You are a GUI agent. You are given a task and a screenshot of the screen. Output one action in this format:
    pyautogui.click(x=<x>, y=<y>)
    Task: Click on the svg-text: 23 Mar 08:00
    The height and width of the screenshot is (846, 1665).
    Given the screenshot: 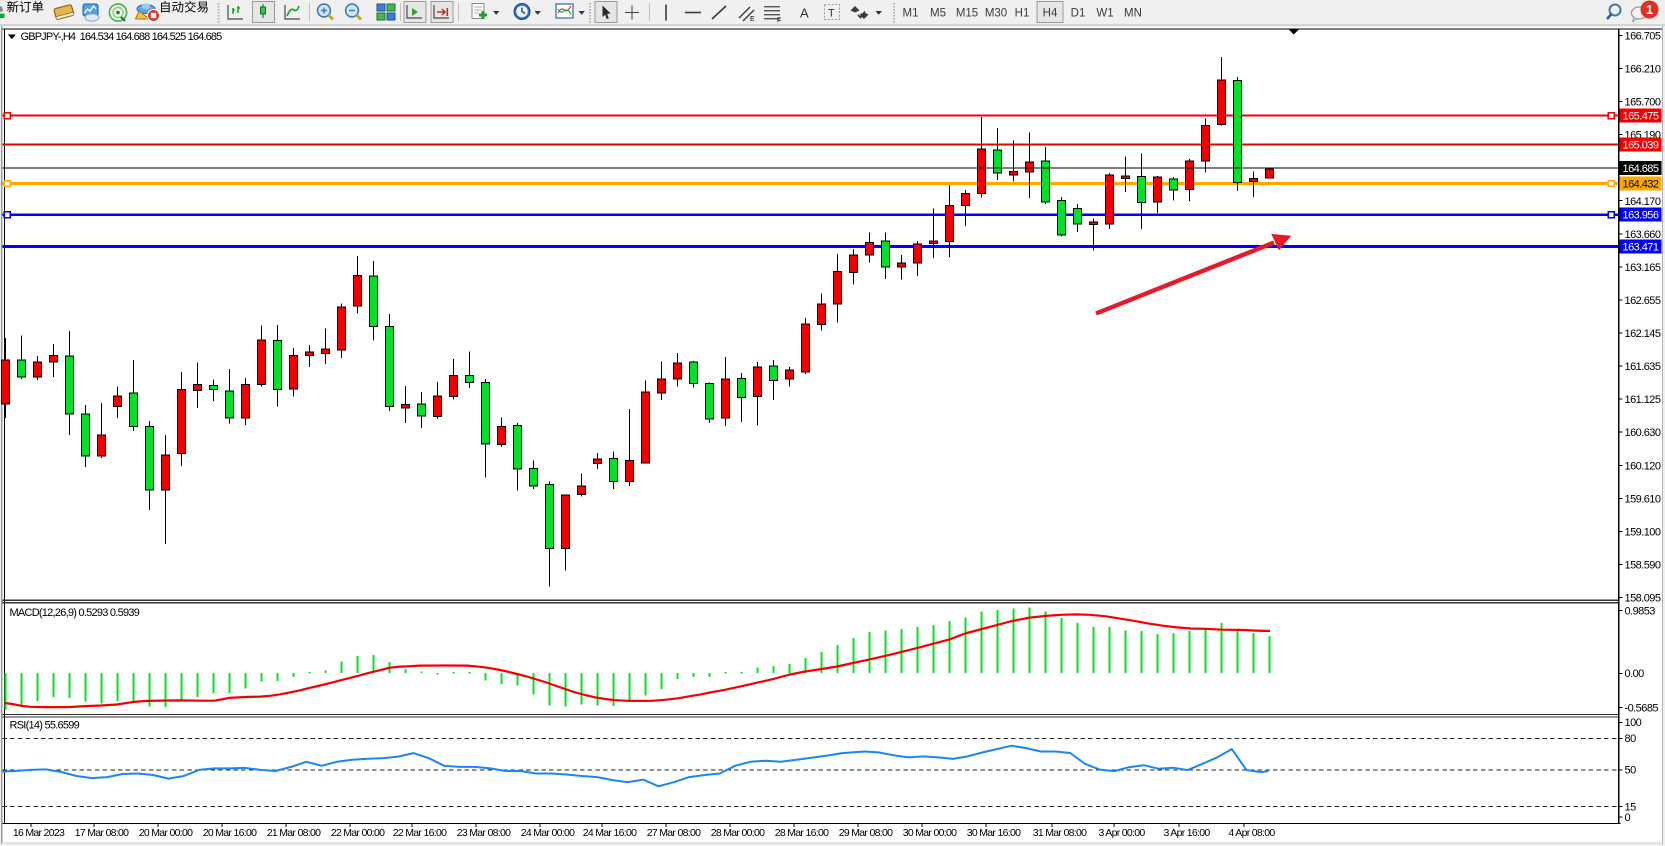 What is the action you would take?
    pyautogui.click(x=484, y=833)
    